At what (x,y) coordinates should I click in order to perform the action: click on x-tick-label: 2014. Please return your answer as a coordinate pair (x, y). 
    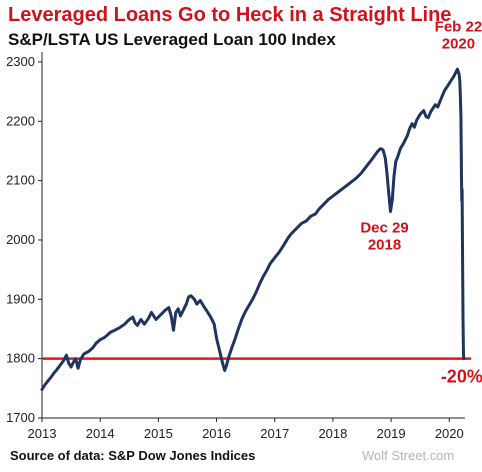
    Looking at the image, I should click on (100, 433).